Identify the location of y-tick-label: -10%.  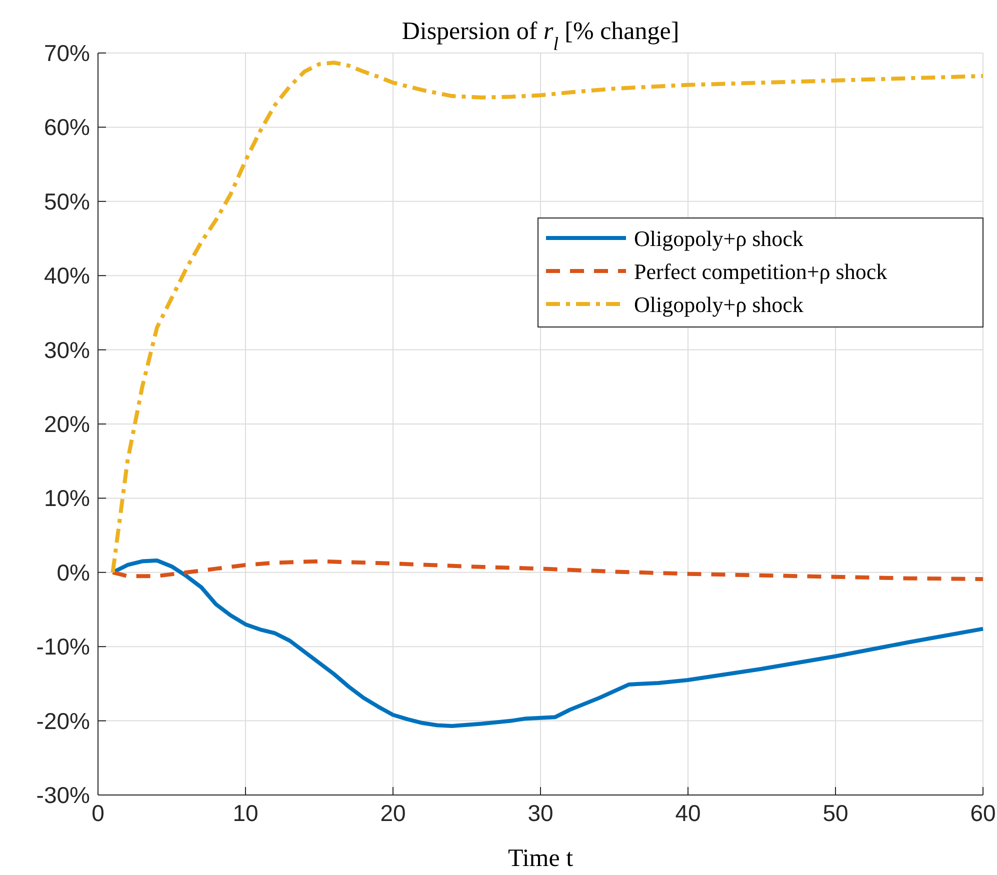
(63, 647).